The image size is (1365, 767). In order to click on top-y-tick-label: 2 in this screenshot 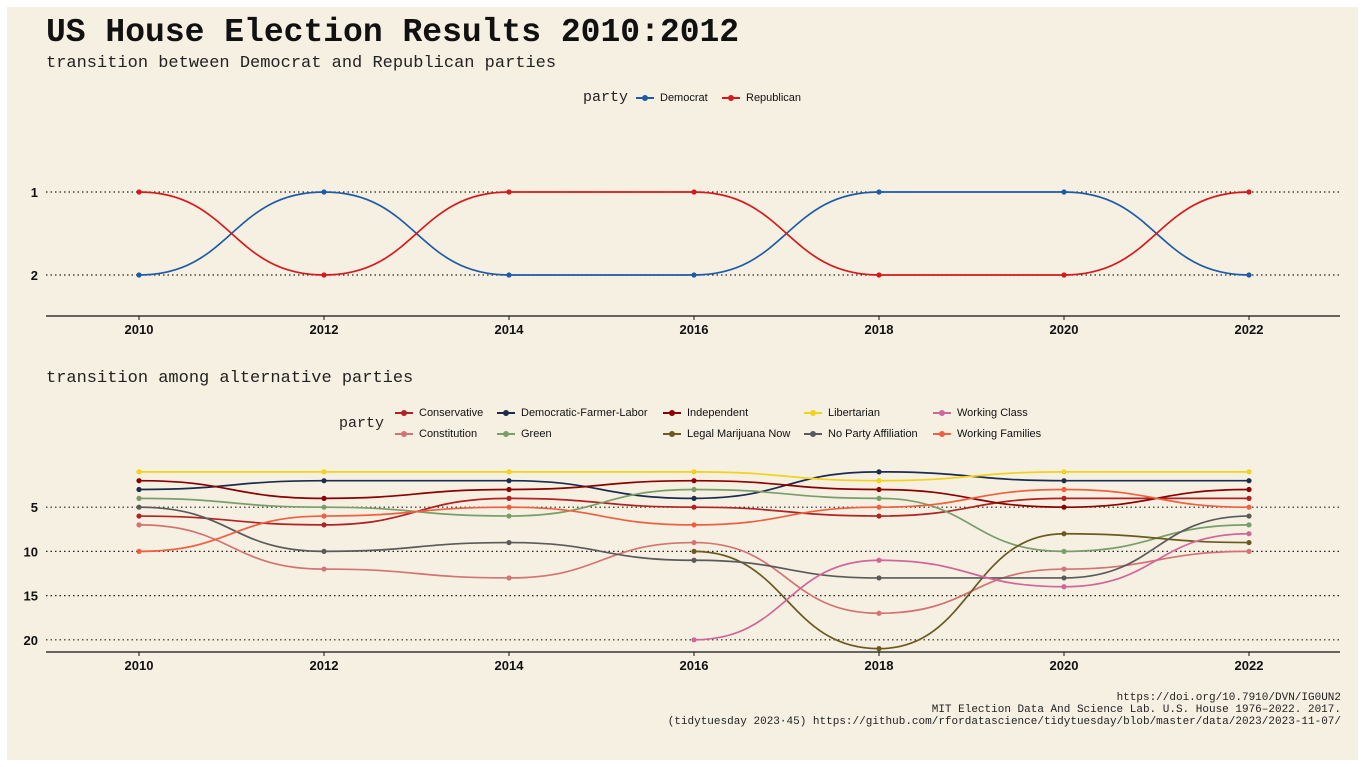, I will do `click(34, 275)`.